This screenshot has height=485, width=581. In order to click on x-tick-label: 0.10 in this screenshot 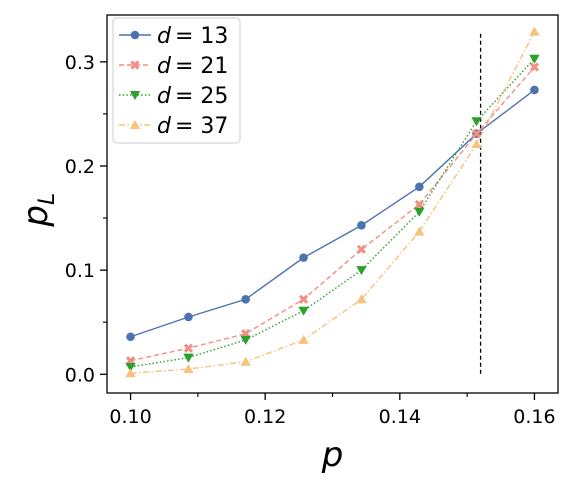, I will do `click(130, 417)`.